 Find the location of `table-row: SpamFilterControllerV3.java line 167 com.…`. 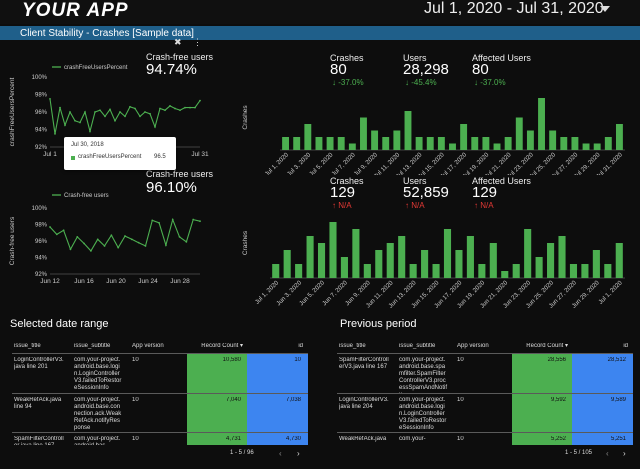

table-row: SpamFilterControllerV3.java line 167 com.… is located at coordinates (485, 373).